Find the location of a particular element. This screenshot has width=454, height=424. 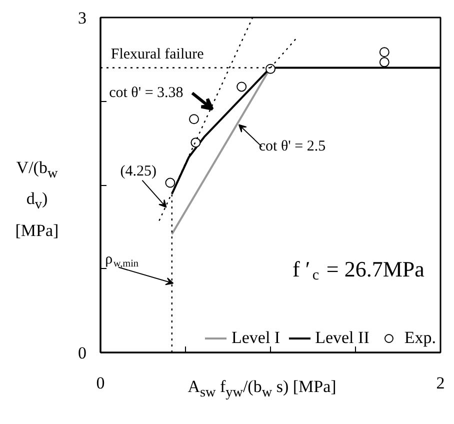

annotation: (4.25) is located at coordinates (138, 171).